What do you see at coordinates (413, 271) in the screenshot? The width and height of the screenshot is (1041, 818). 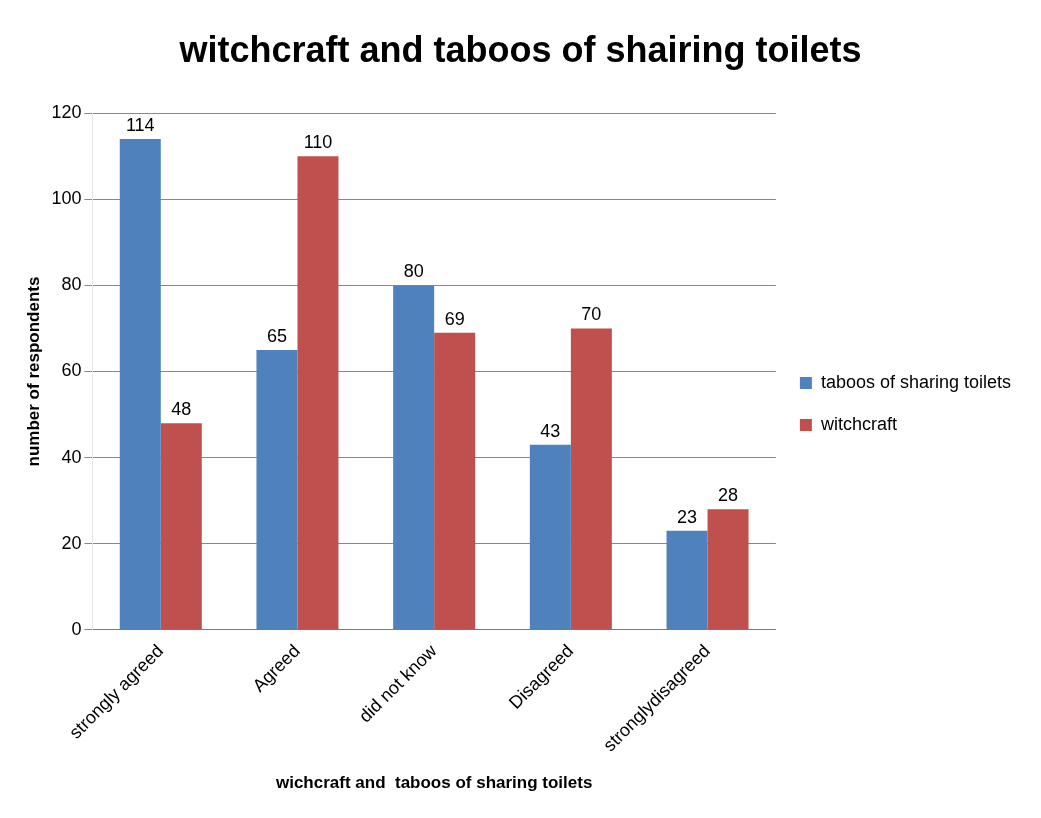 I see `data-label: 80` at bounding box center [413, 271].